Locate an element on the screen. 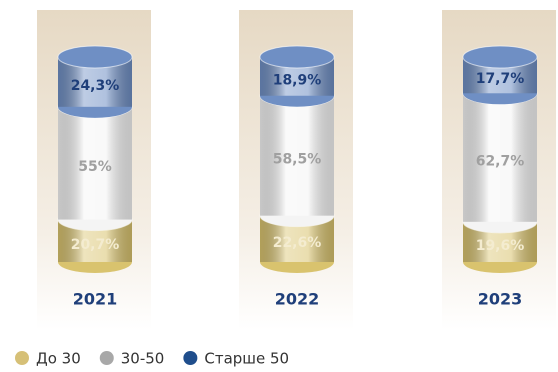  legend-label: Старше 50 is located at coordinates (246, 359).